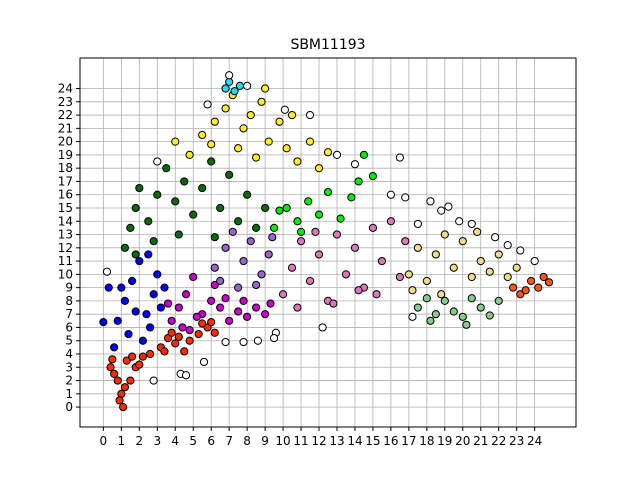 This screenshot has height=480, width=640. I want to click on y-tick-label: 23, so click(65, 102).